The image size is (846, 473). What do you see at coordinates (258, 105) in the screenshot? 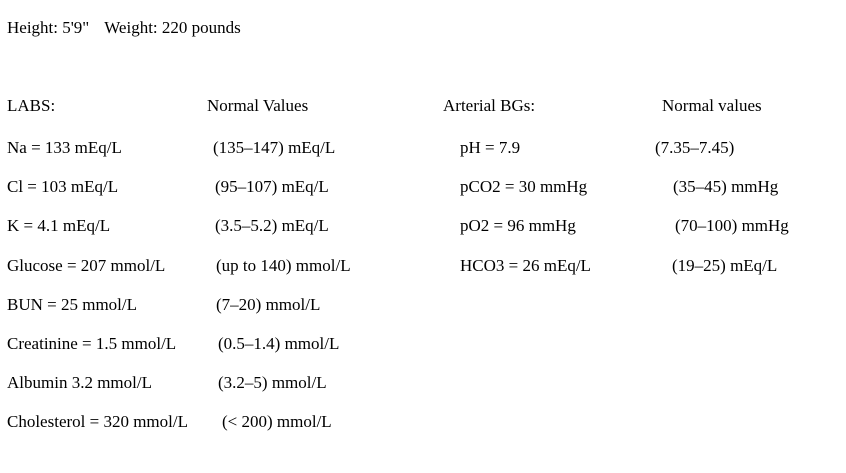
I see `labs-normal-values-header: Normal Values` at bounding box center [258, 105].